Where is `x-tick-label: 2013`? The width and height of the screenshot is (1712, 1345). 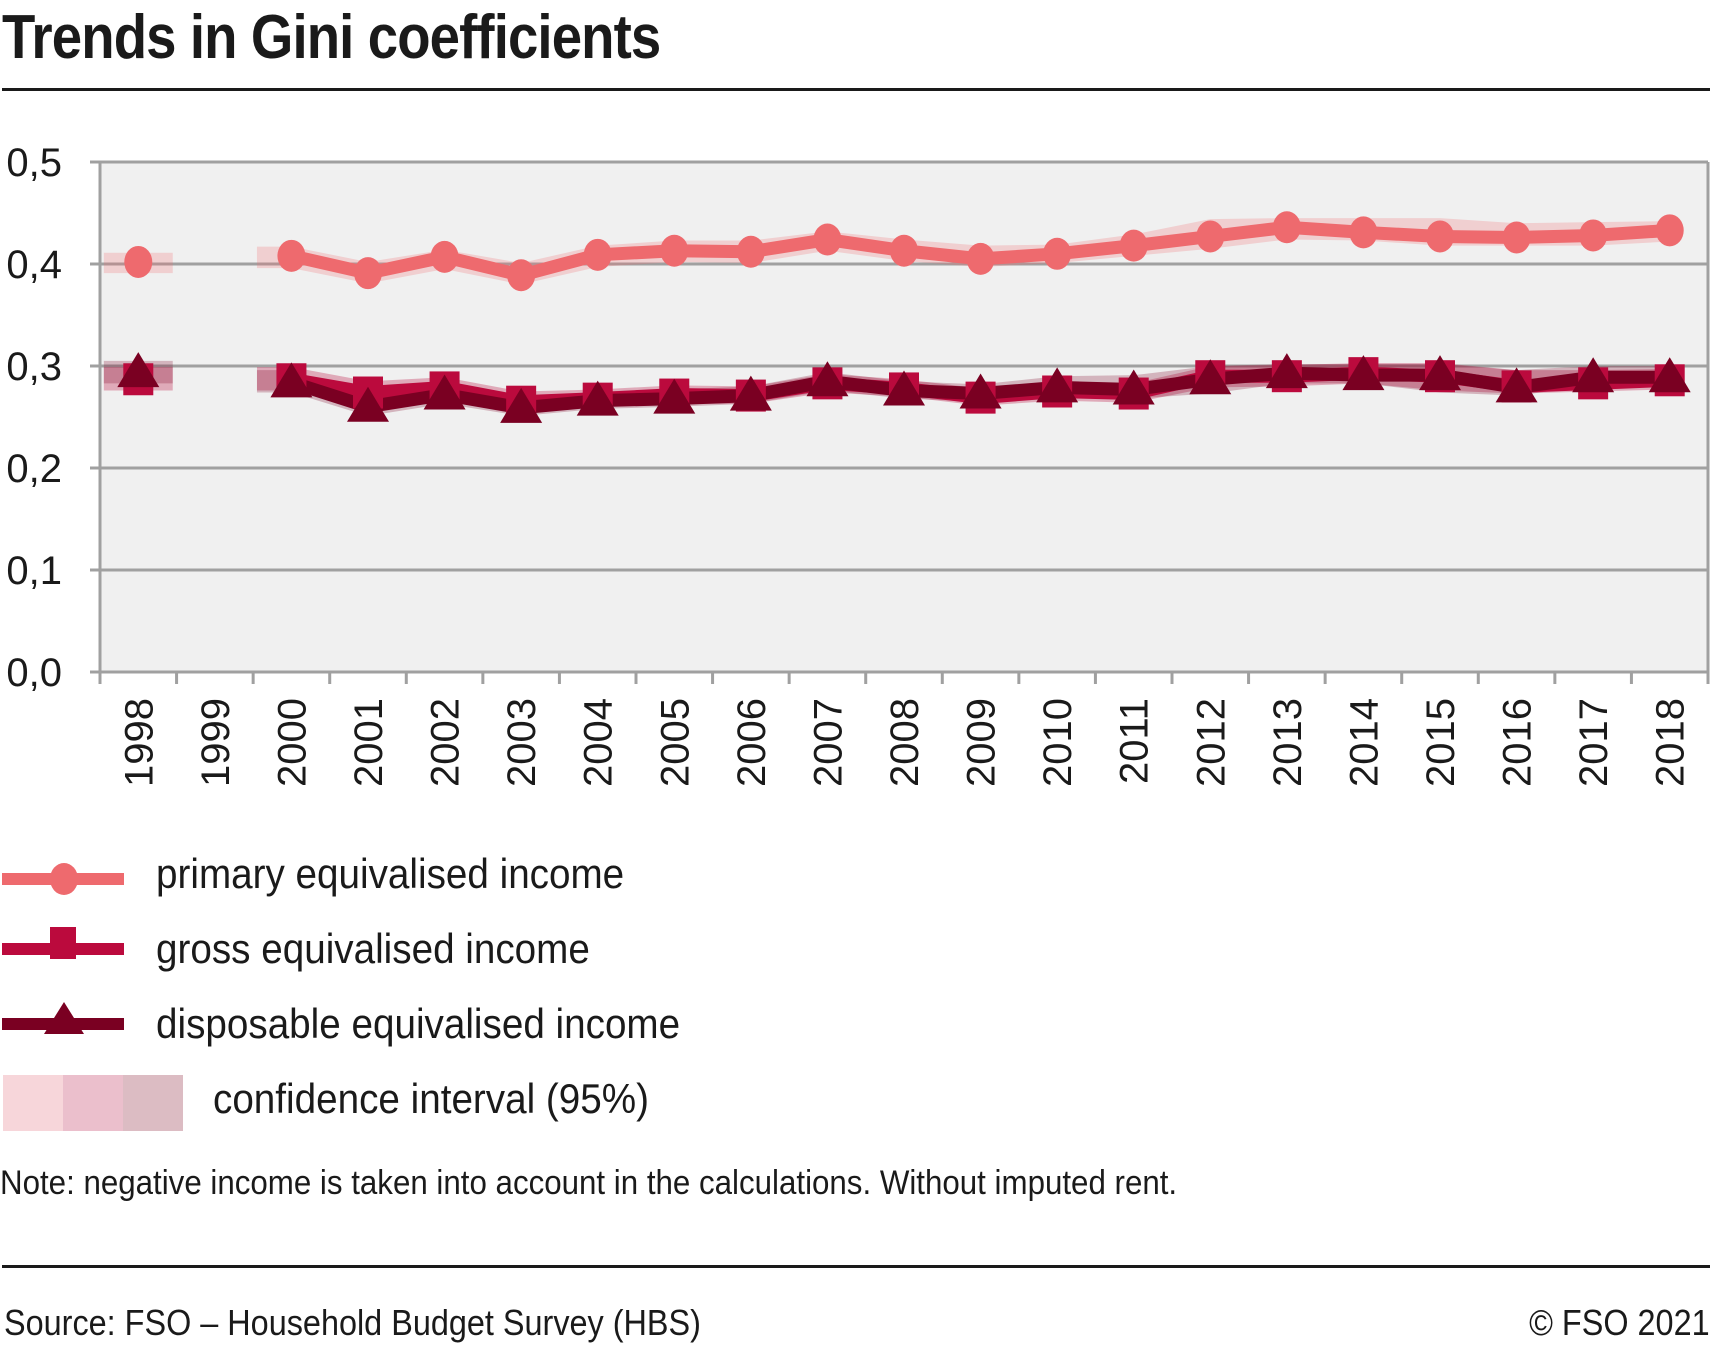 x-tick-label: 2013 is located at coordinates (1288, 742).